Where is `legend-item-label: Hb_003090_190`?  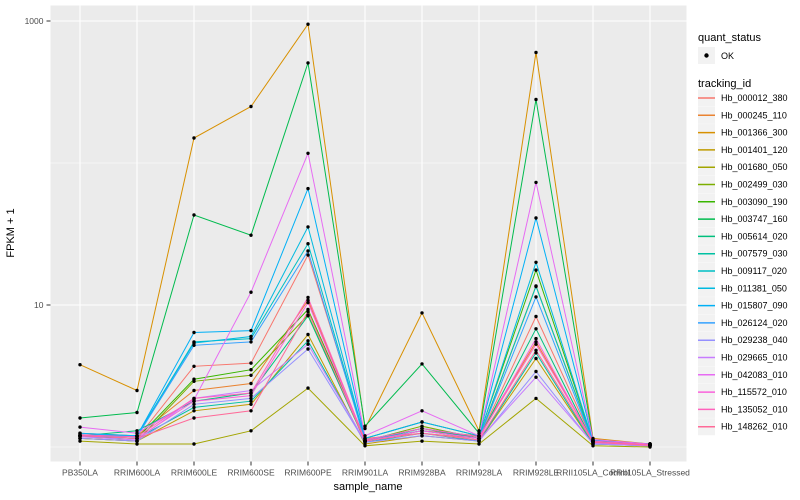 legend-item-label: Hb_003090_190 is located at coordinates (754, 202).